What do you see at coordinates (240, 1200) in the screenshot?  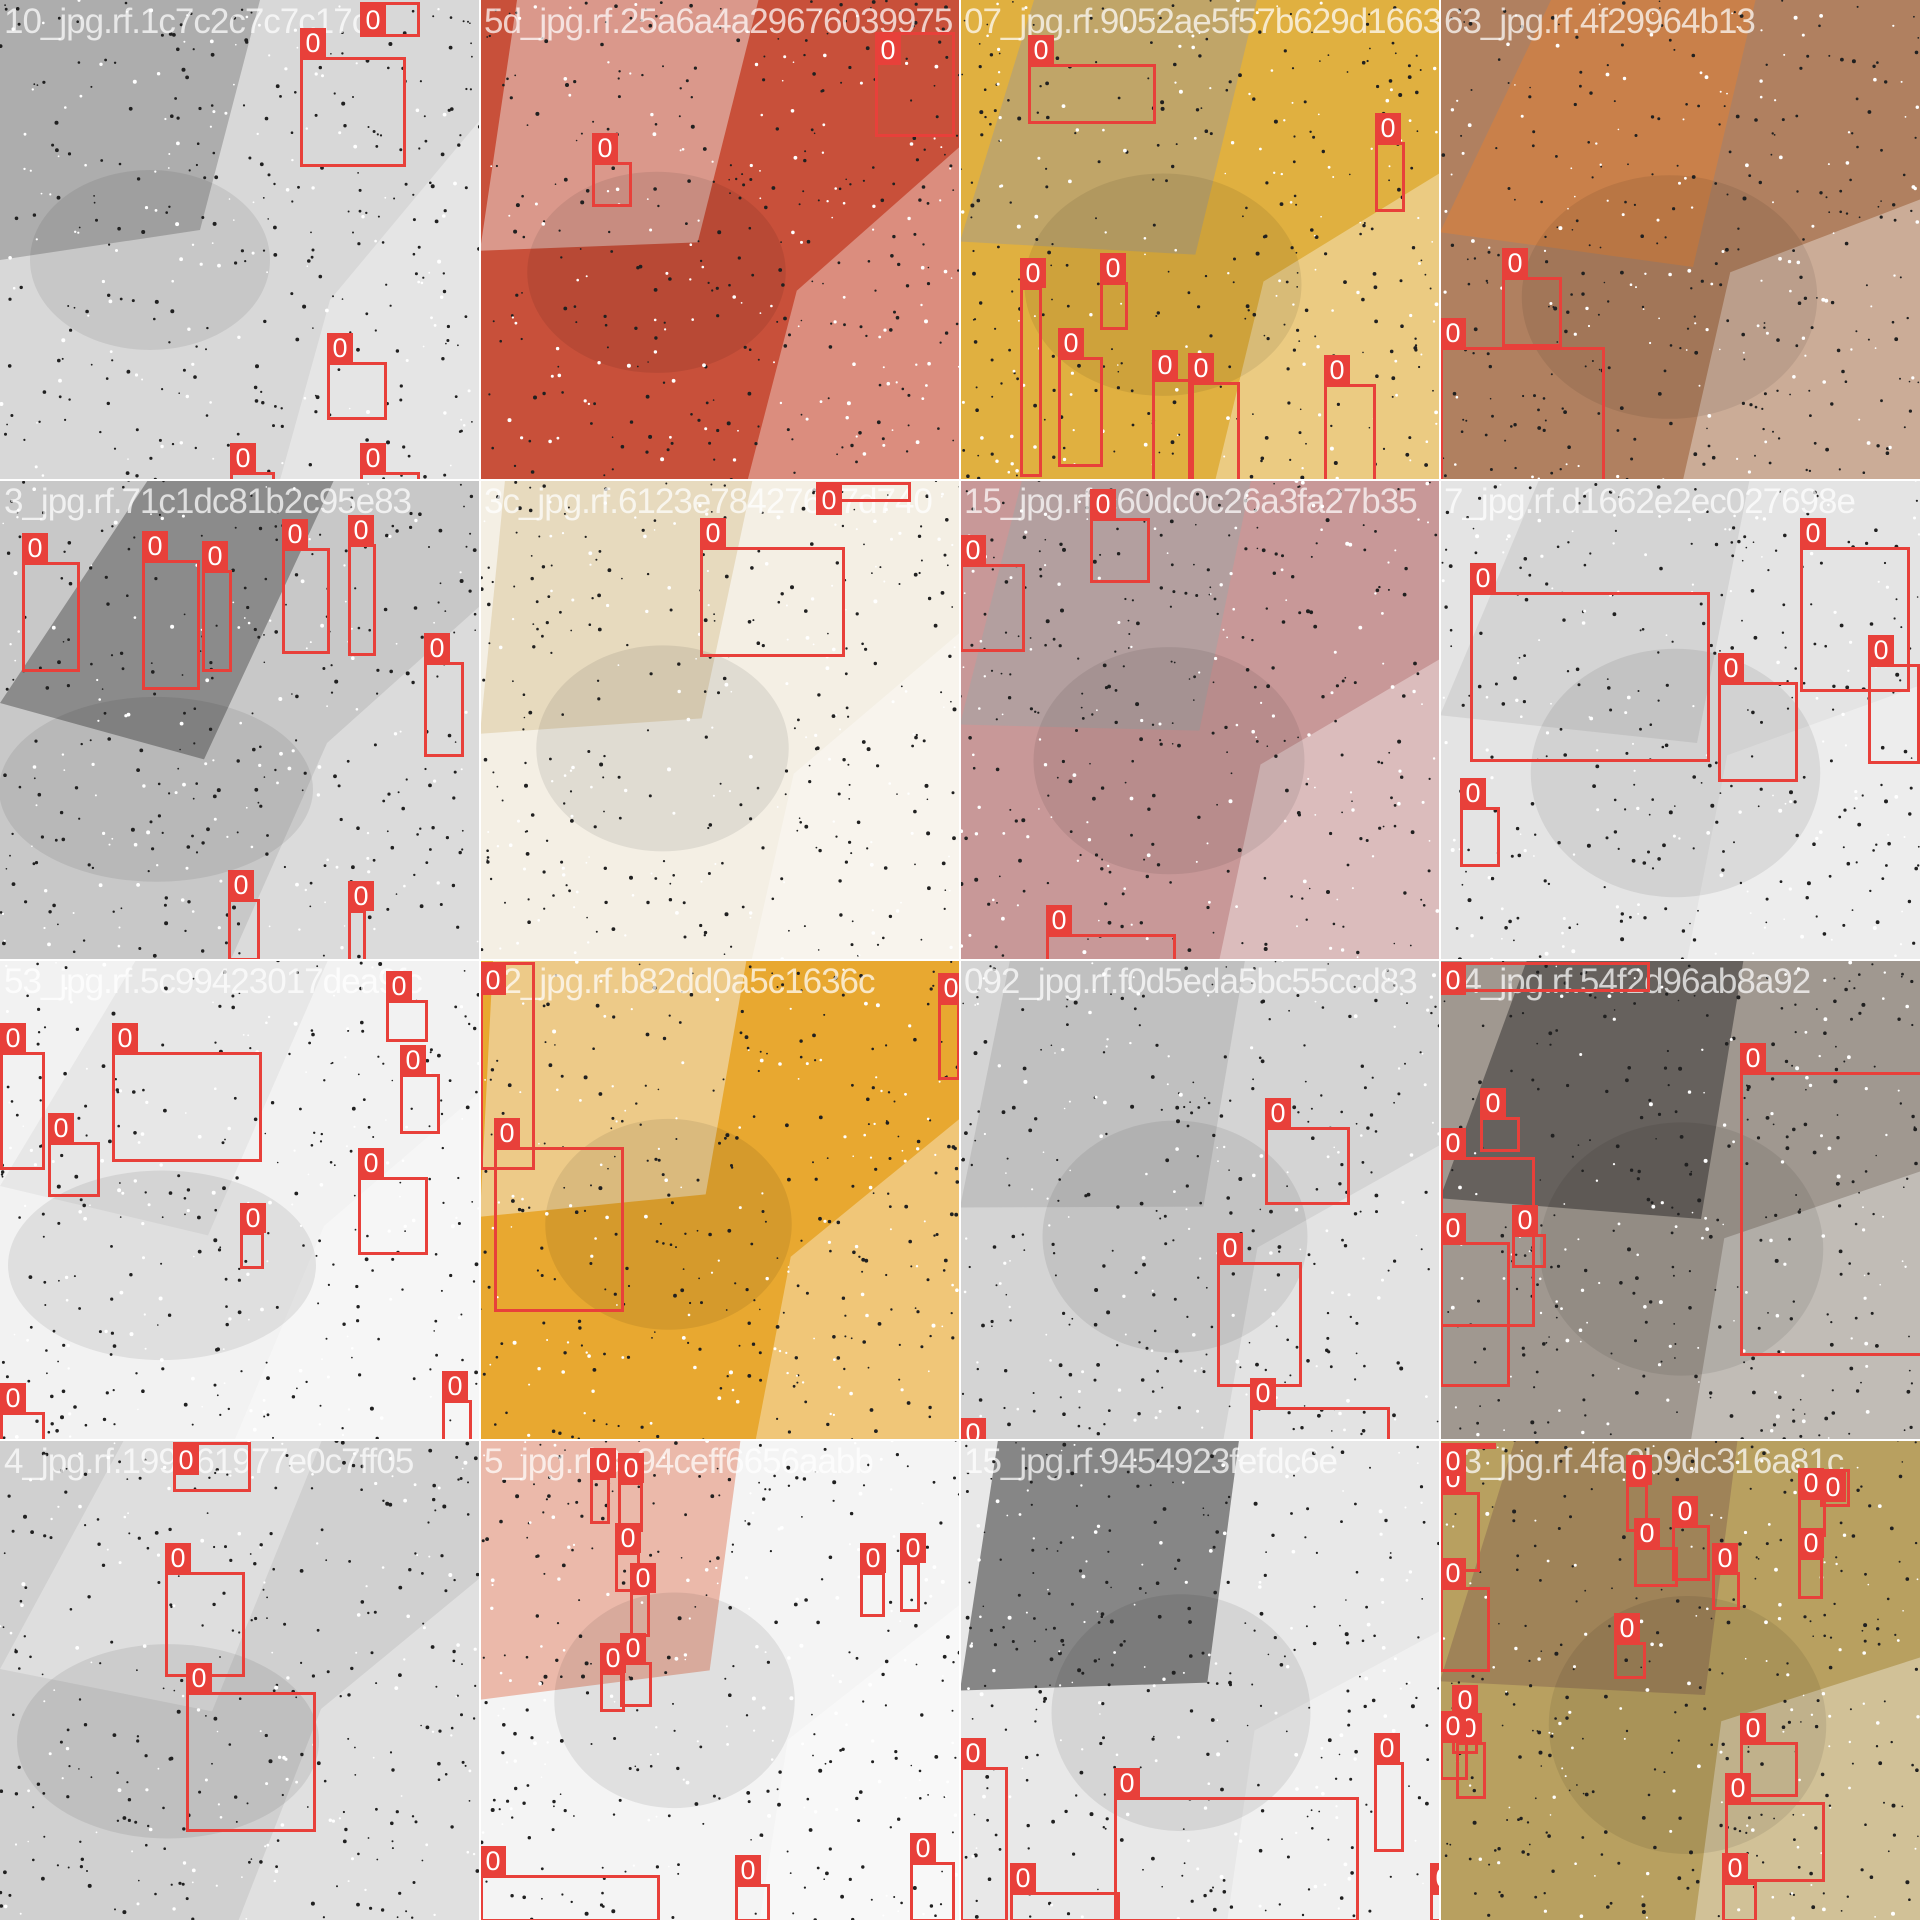 I see `mosaic-tile: 53_jpg.rf.5c99423017dea9fc 0 0 0 0 0 0 0 0 0` at bounding box center [240, 1200].